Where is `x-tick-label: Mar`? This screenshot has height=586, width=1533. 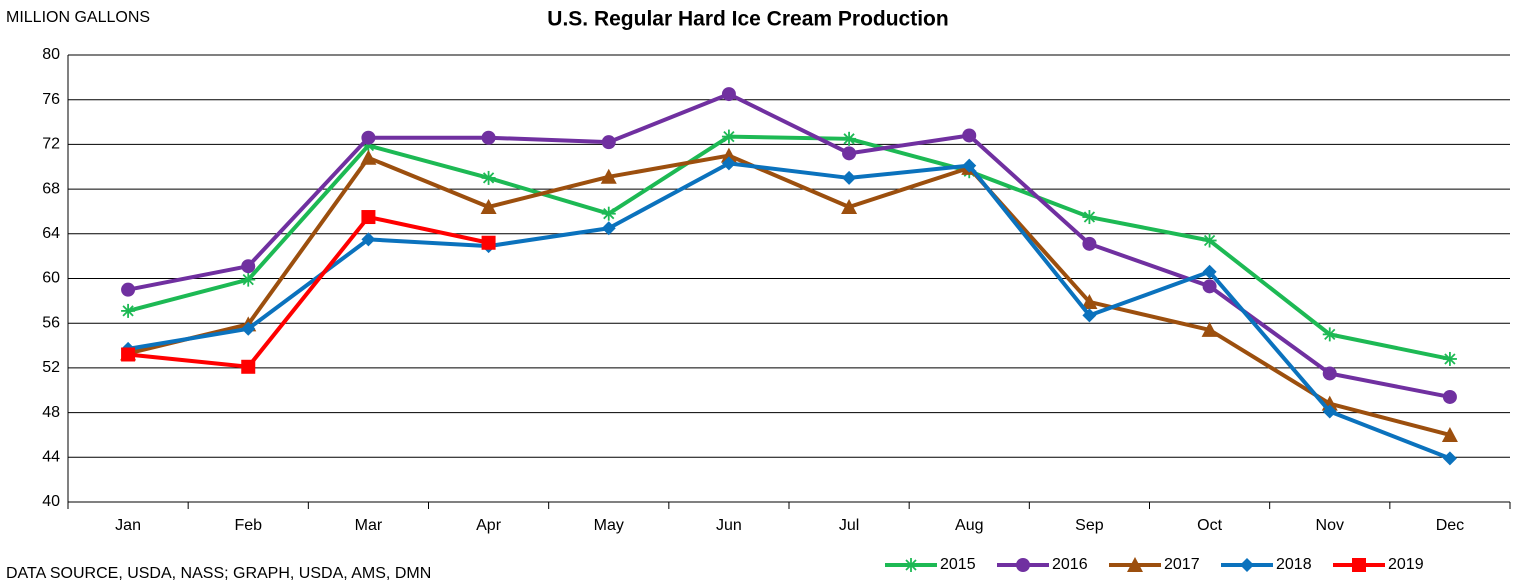 x-tick-label: Mar is located at coordinates (369, 525).